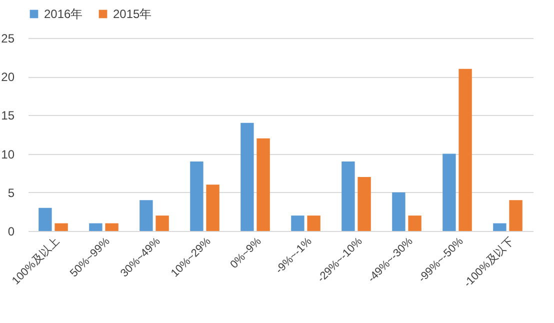 This screenshot has height=323, width=554. What do you see at coordinates (8, 115) in the screenshot?
I see `y-tick-label: 15` at bounding box center [8, 115].